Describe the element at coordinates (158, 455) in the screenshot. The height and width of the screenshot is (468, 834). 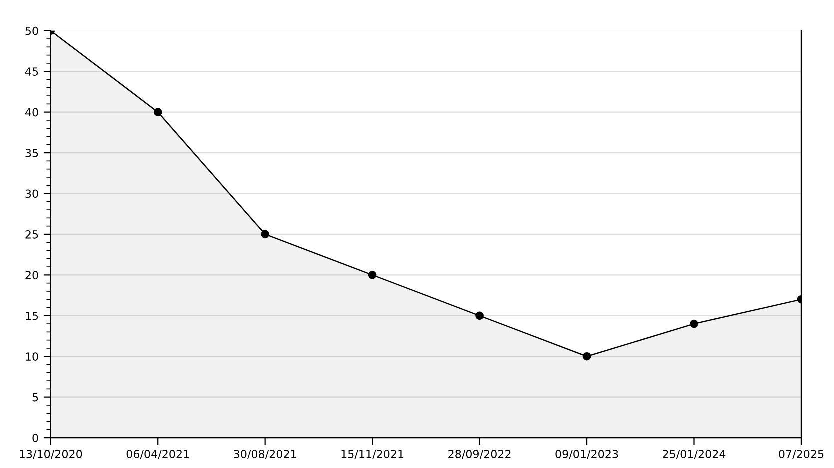
I see `x-tick-label: 06/04/2021` at that location.